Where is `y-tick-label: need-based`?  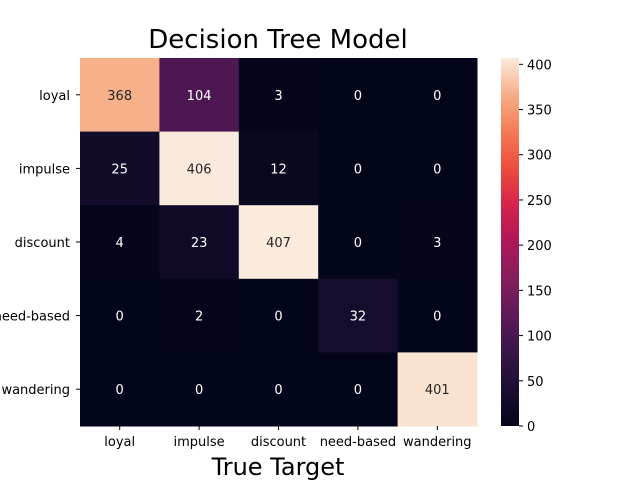 y-tick-label: need-based is located at coordinates (35, 317).